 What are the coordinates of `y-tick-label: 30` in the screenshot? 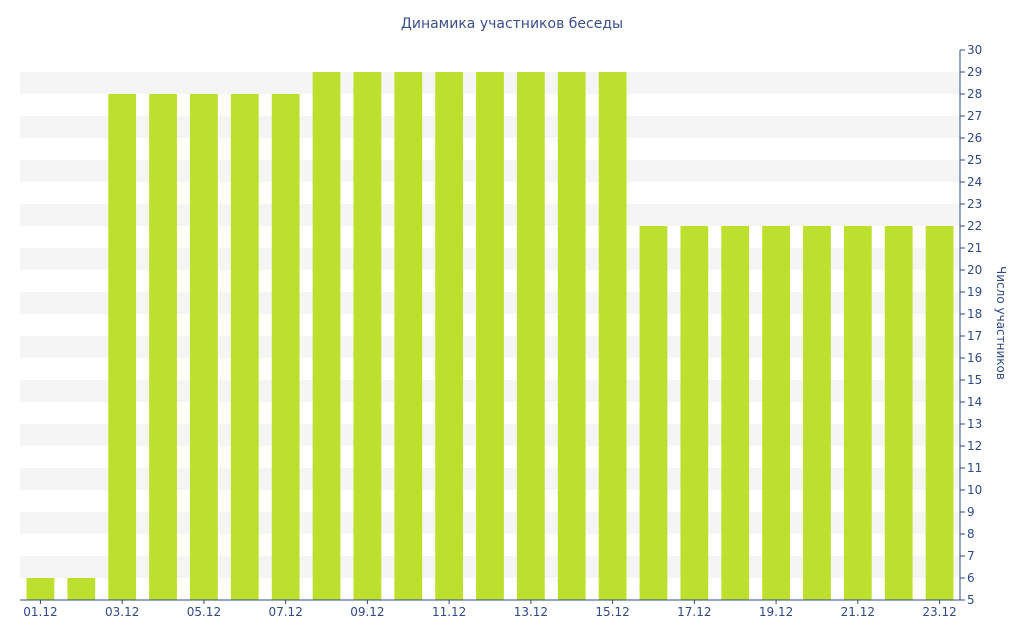 It's located at (974, 50).